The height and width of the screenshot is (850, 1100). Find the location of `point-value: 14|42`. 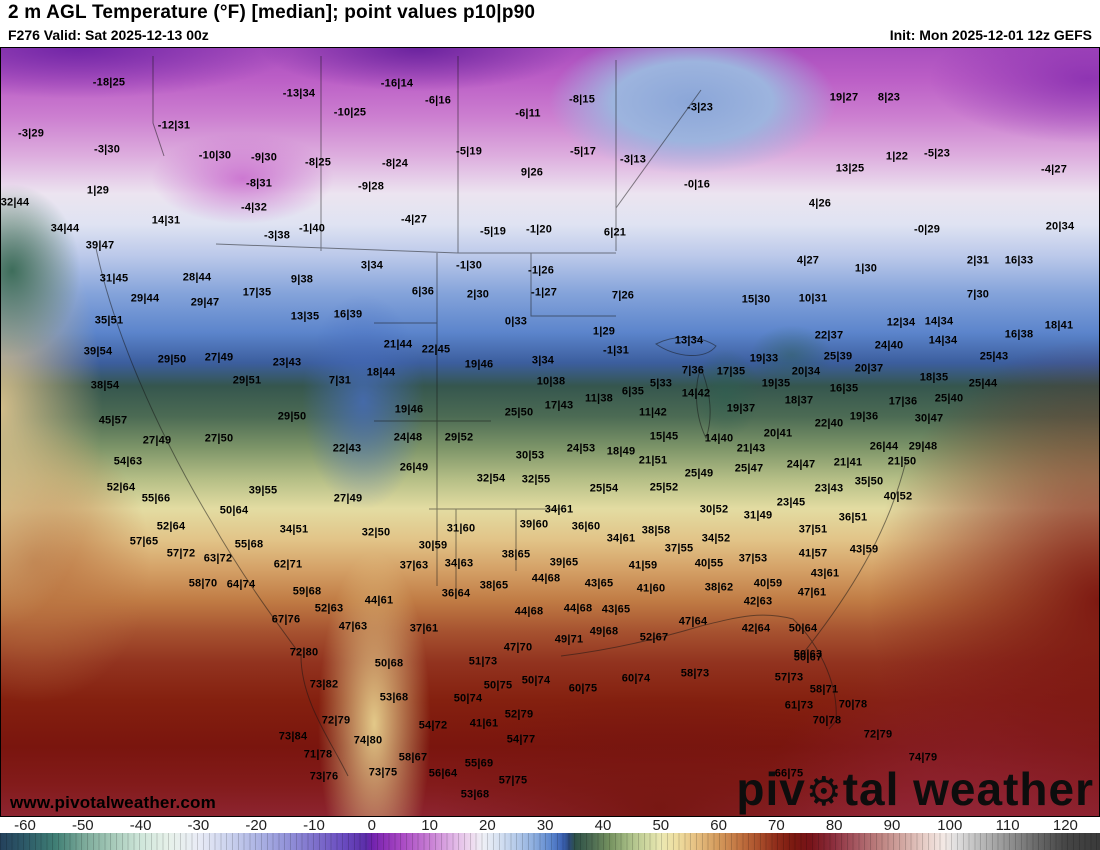

point-value: 14|42 is located at coordinates (696, 393).